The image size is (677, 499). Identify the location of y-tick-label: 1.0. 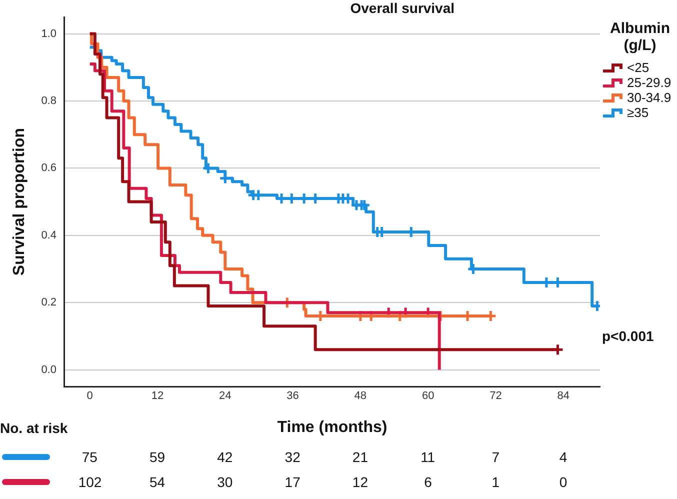
(48, 34).